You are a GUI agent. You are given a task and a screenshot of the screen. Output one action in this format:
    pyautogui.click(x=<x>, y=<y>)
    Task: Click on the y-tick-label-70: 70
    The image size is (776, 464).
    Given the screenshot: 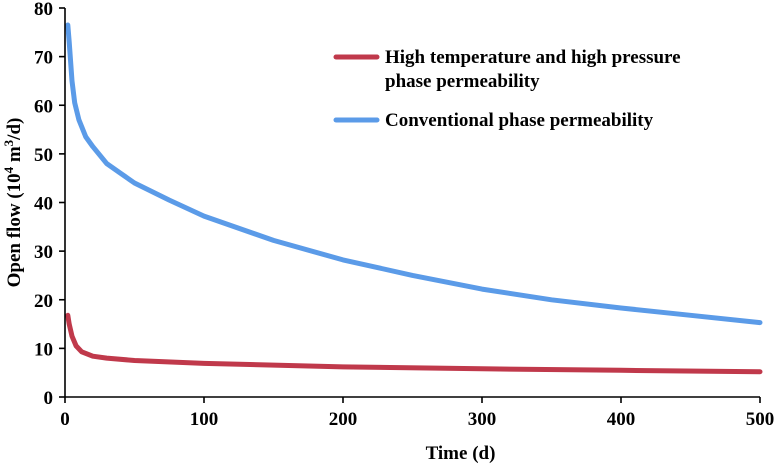 What is the action you would take?
    pyautogui.click(x=43, y=58)
    